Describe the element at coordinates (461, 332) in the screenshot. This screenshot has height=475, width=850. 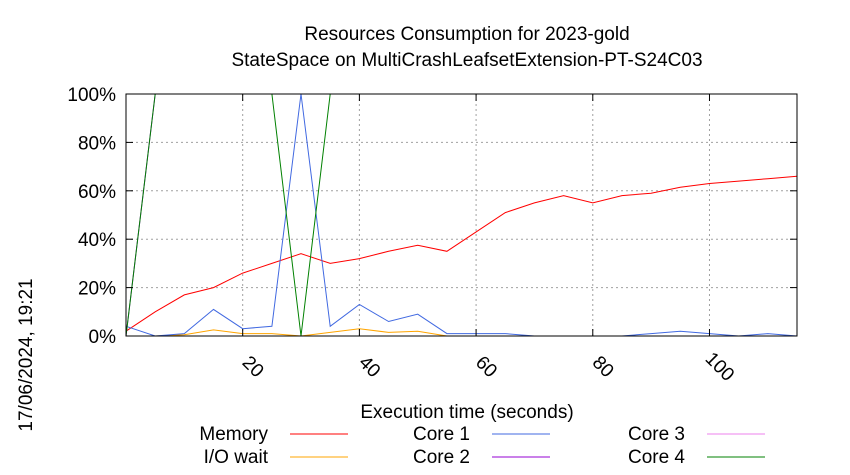
I see `series-line-i-o-wait` at that location.